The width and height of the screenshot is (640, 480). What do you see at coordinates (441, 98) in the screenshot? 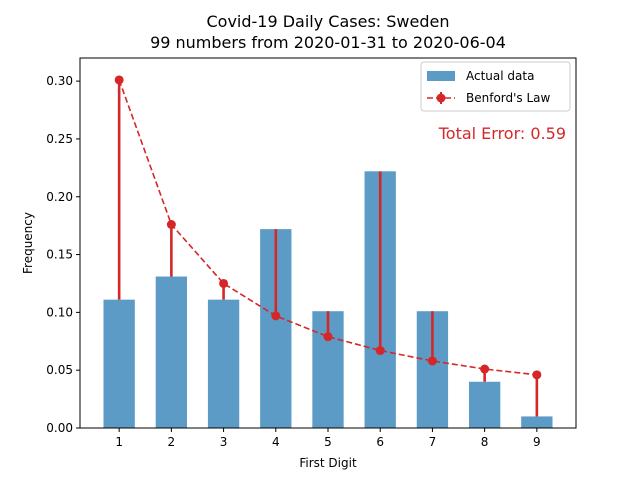
I see `legend-marker-swatch` at bounding box center [441, 98].